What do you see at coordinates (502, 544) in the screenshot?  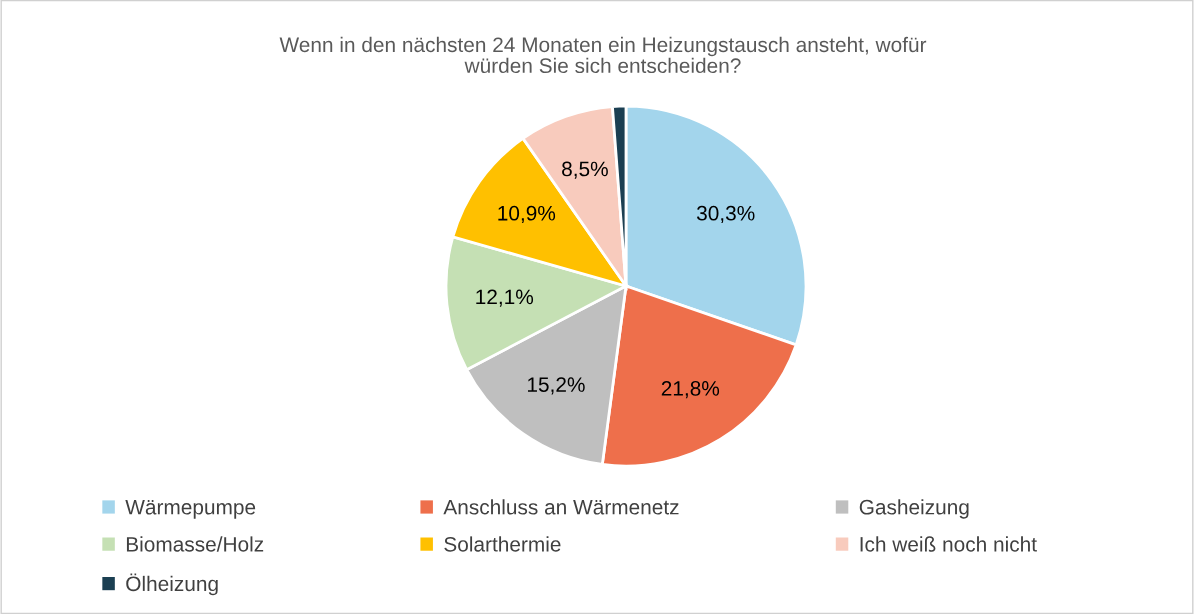 I see `legend-label: Solarthermie` at bounding box center [502, 544].